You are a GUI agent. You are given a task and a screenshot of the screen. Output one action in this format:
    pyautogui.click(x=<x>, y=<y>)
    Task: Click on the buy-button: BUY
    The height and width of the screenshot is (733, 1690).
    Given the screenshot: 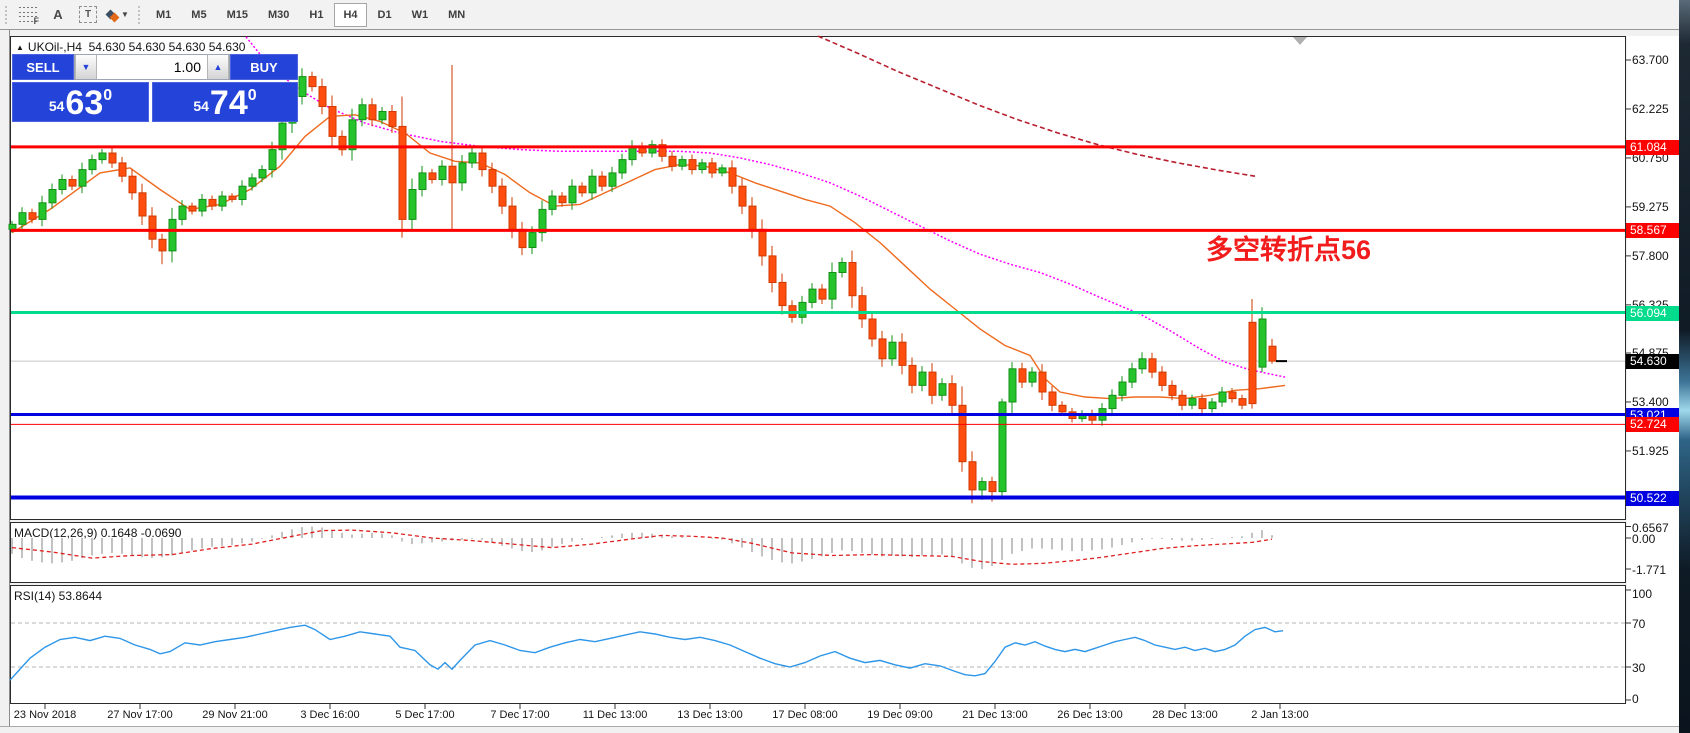 What is the action you would take?
    pyautogui.click(x=264, y=67)
    